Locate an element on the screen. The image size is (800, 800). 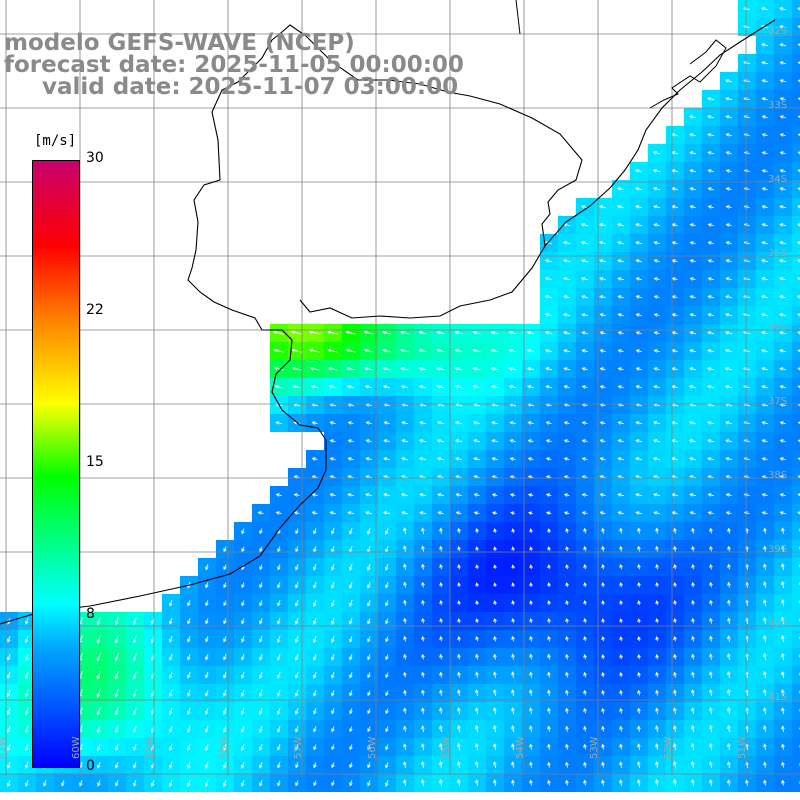
longitude-label: 57W is located at coordinates (298, 747).